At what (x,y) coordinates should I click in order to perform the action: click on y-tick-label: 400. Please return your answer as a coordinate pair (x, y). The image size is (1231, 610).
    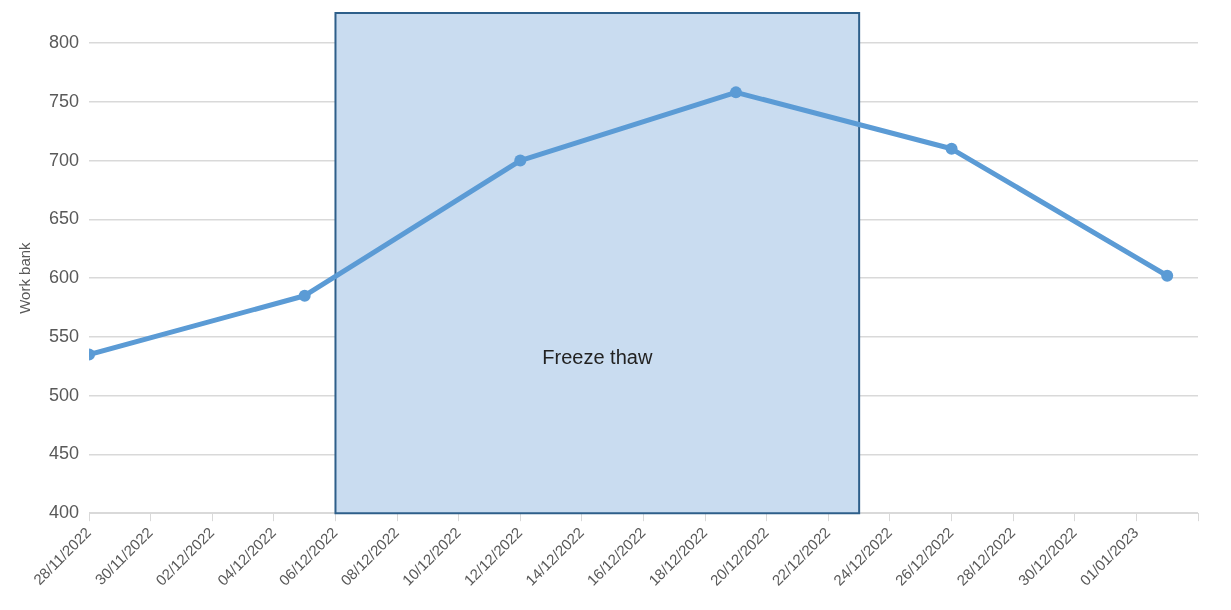
    Looking at the image, I should click on (64, 512).